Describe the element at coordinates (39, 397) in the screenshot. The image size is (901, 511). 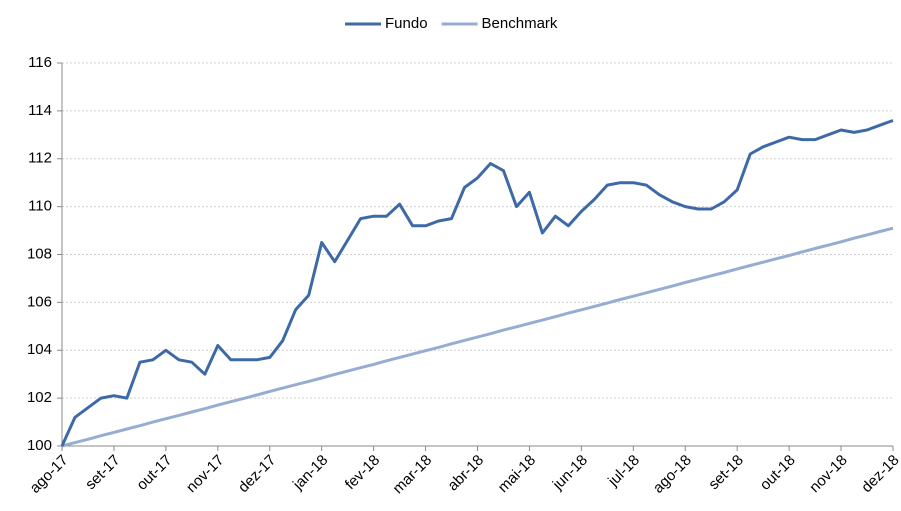
I see `y-tick-label: 102` at that location.